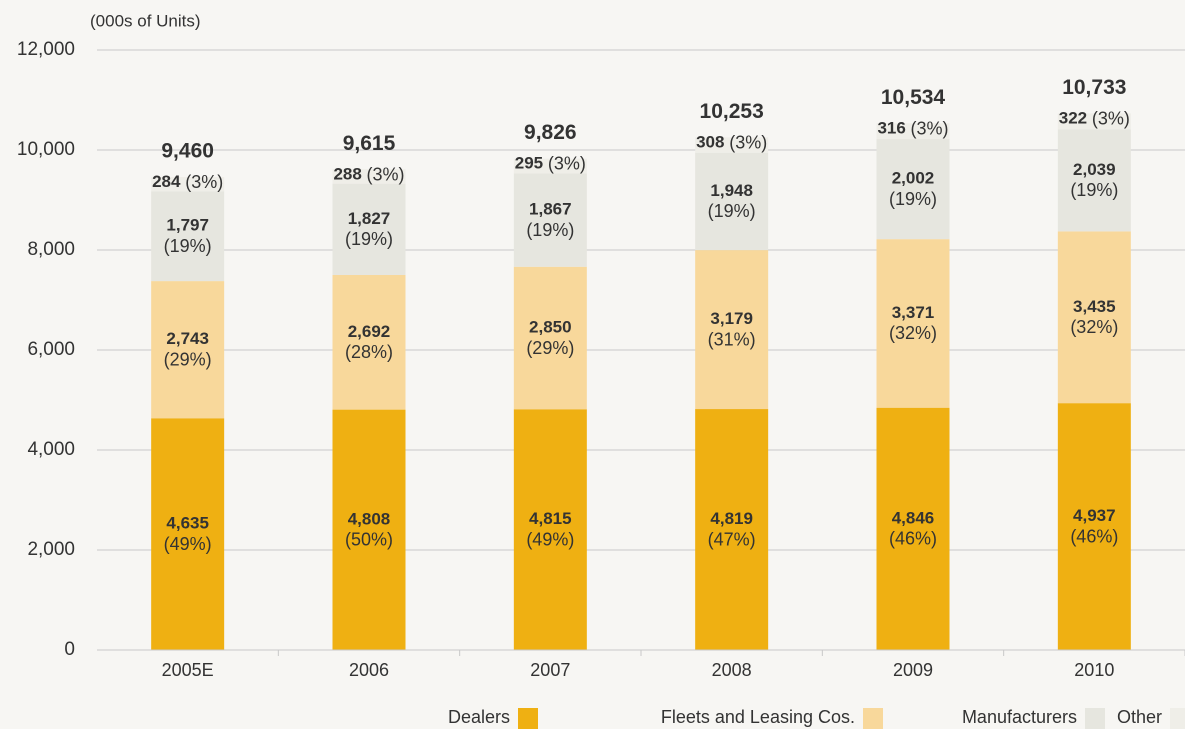  I want to click on x-tick-label: 2008, so click(732, 670).